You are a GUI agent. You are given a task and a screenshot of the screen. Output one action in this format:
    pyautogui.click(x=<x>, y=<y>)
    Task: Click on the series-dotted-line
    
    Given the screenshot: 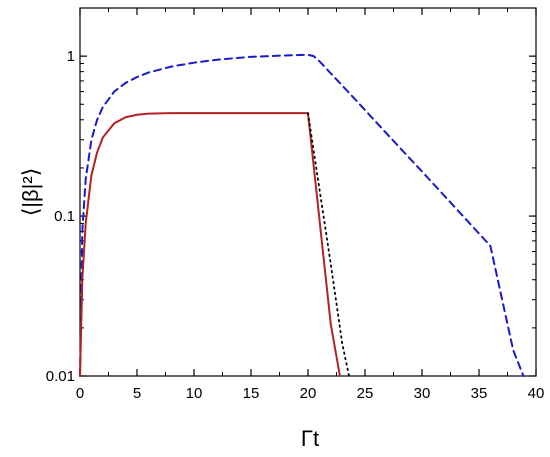 What is the action you would take?
    pyautogui.click(x=328, y=244)
    